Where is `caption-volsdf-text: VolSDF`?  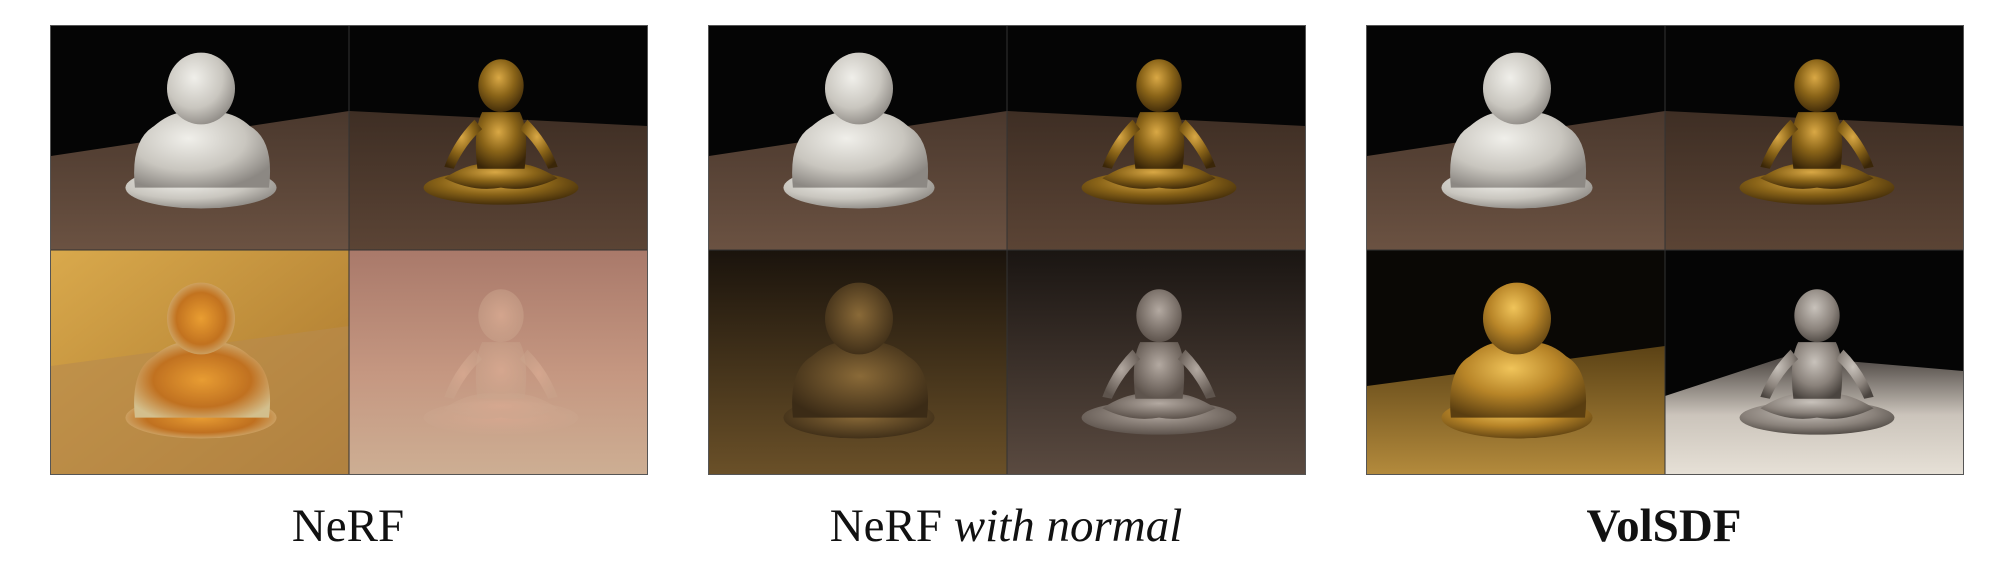
caption-volsdf-text: VolSDF is located at coordinates (1664, 526).